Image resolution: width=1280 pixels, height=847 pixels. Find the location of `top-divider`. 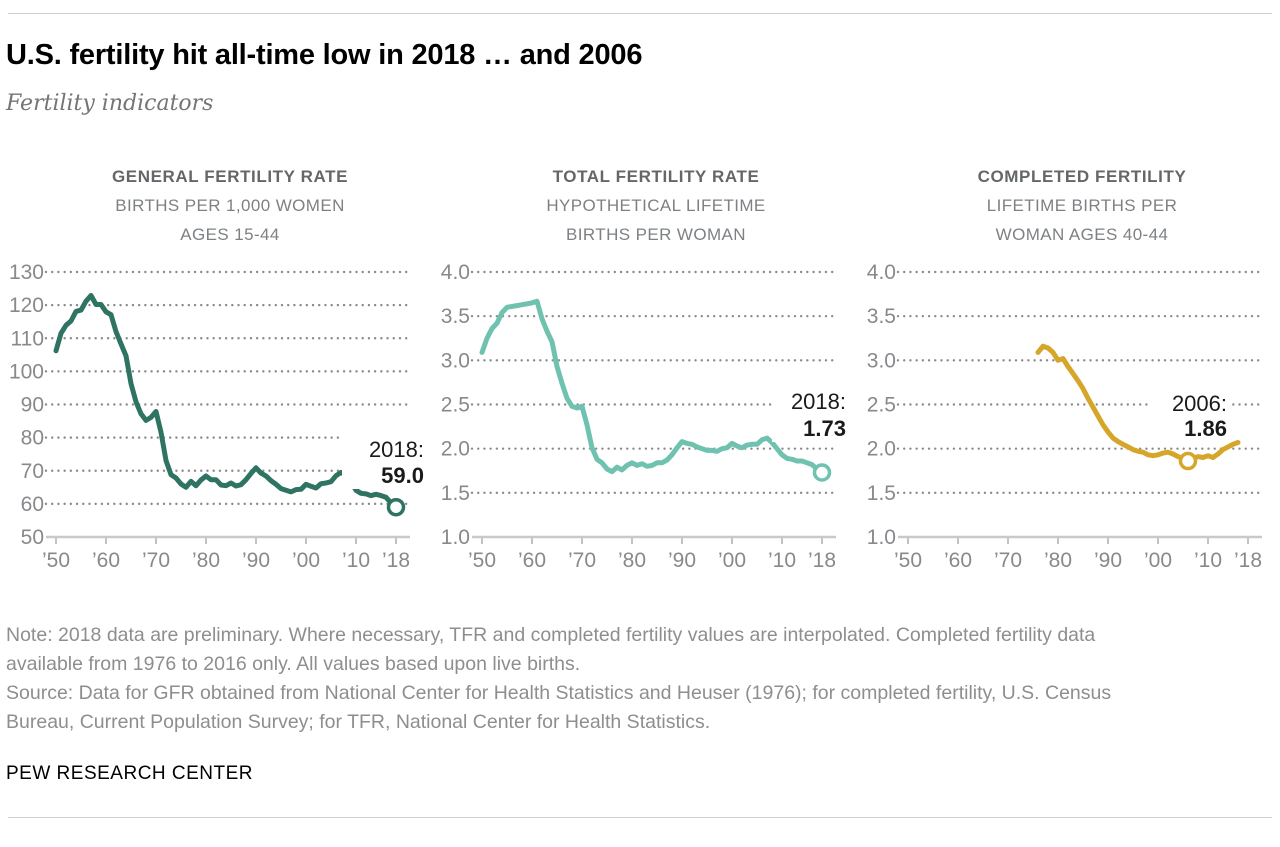

top-divider is located at coordinates (640, 13).